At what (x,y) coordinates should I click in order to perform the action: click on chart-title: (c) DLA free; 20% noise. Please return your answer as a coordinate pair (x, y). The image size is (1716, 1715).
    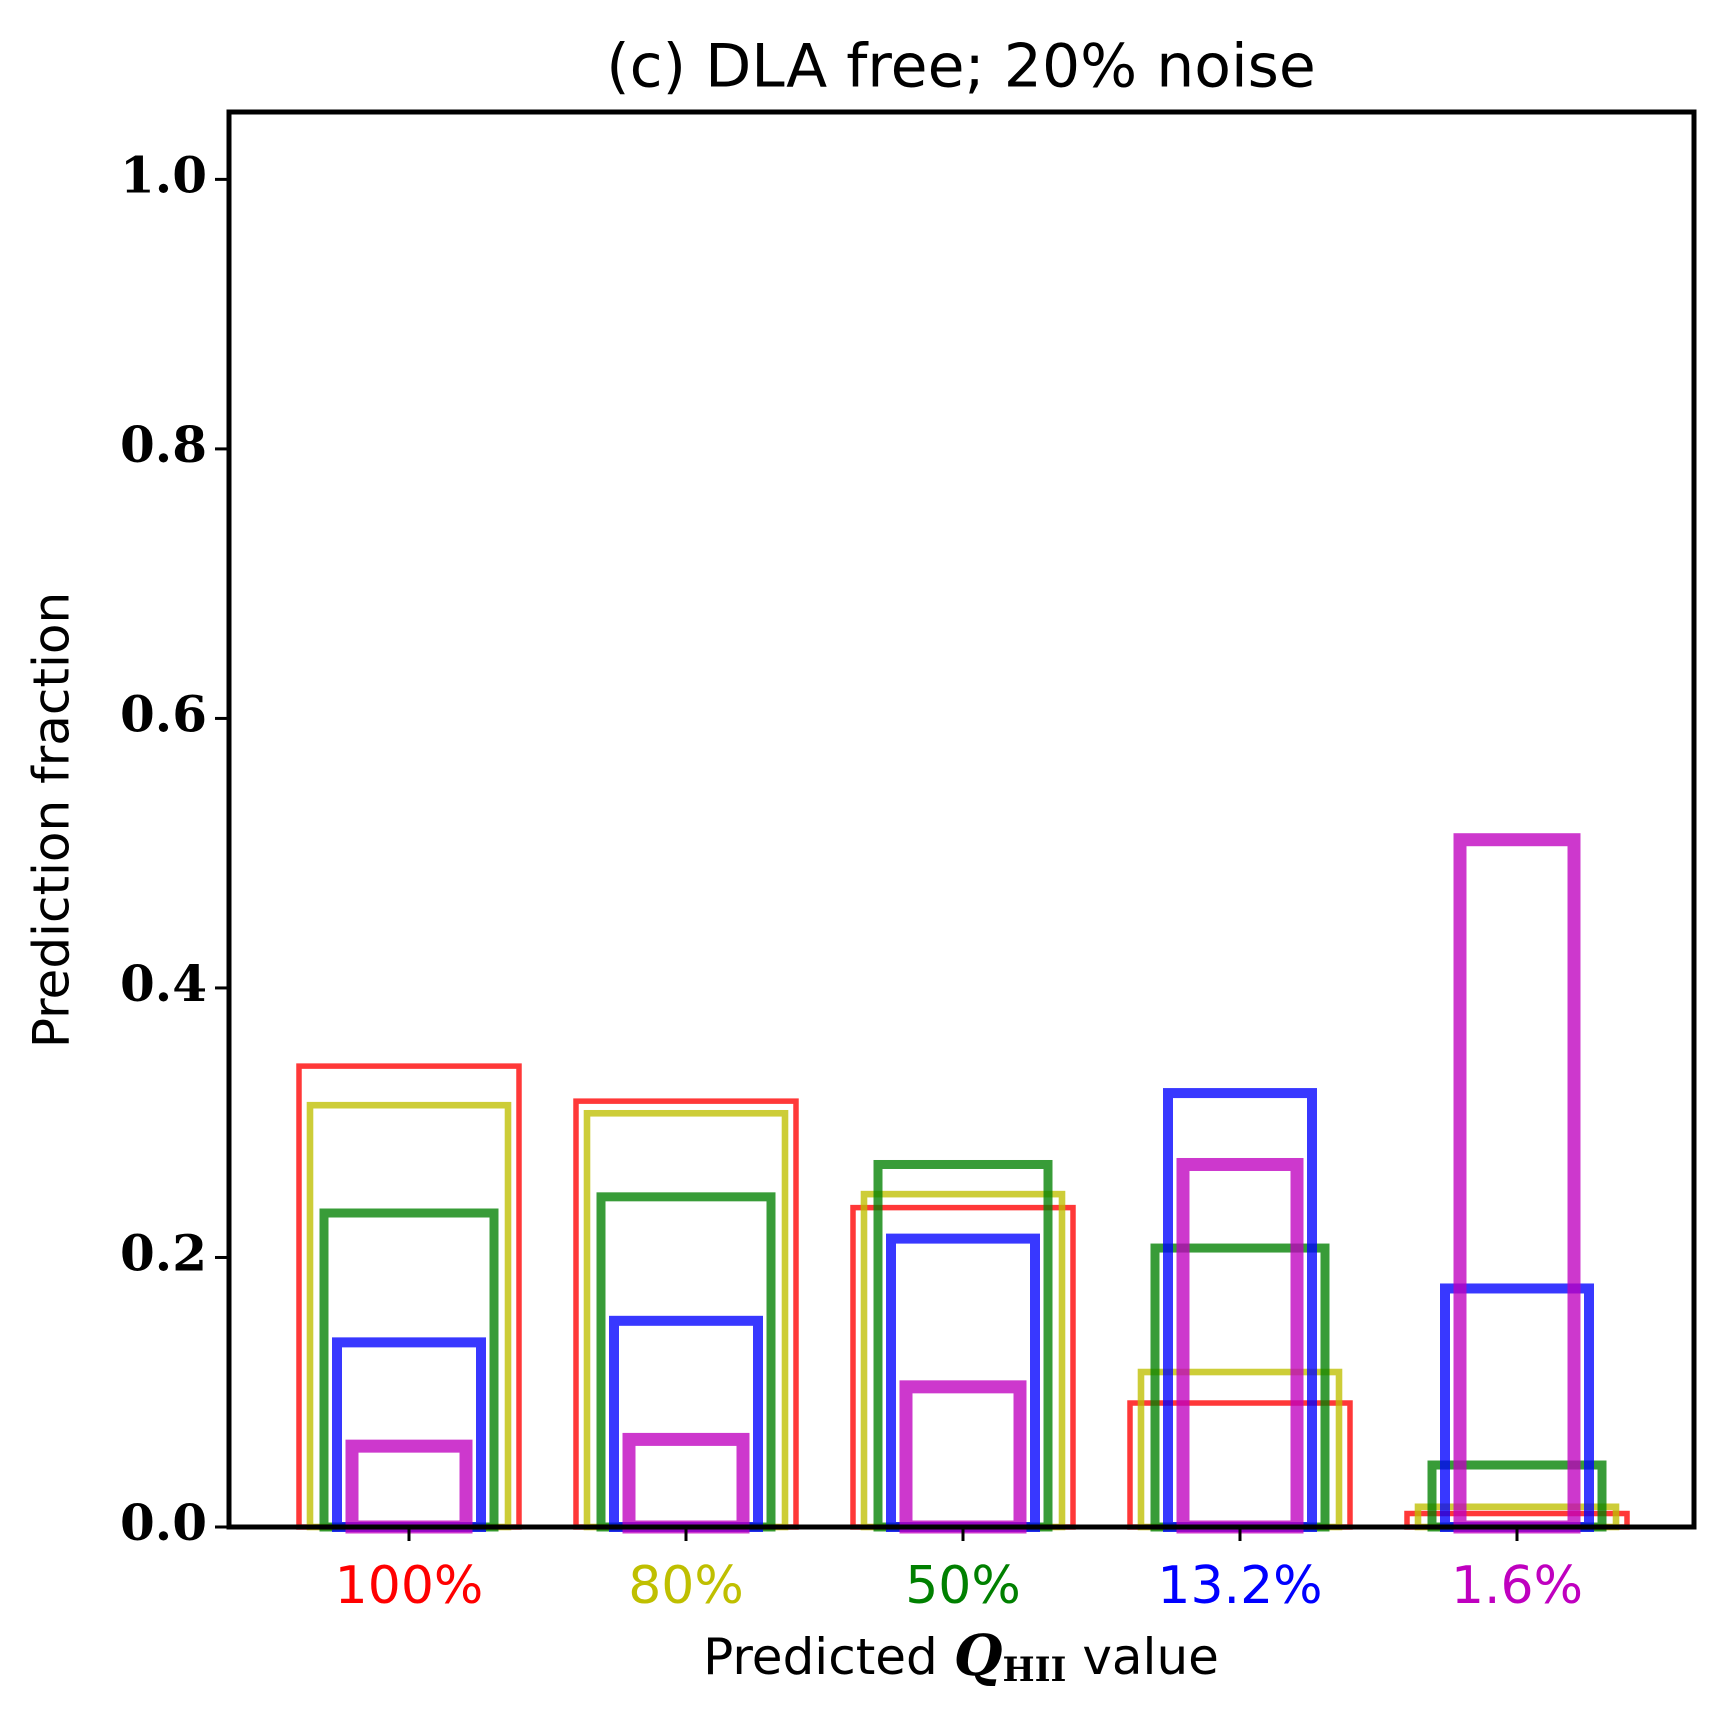
    Looking at the image, I should click on (961, 67).